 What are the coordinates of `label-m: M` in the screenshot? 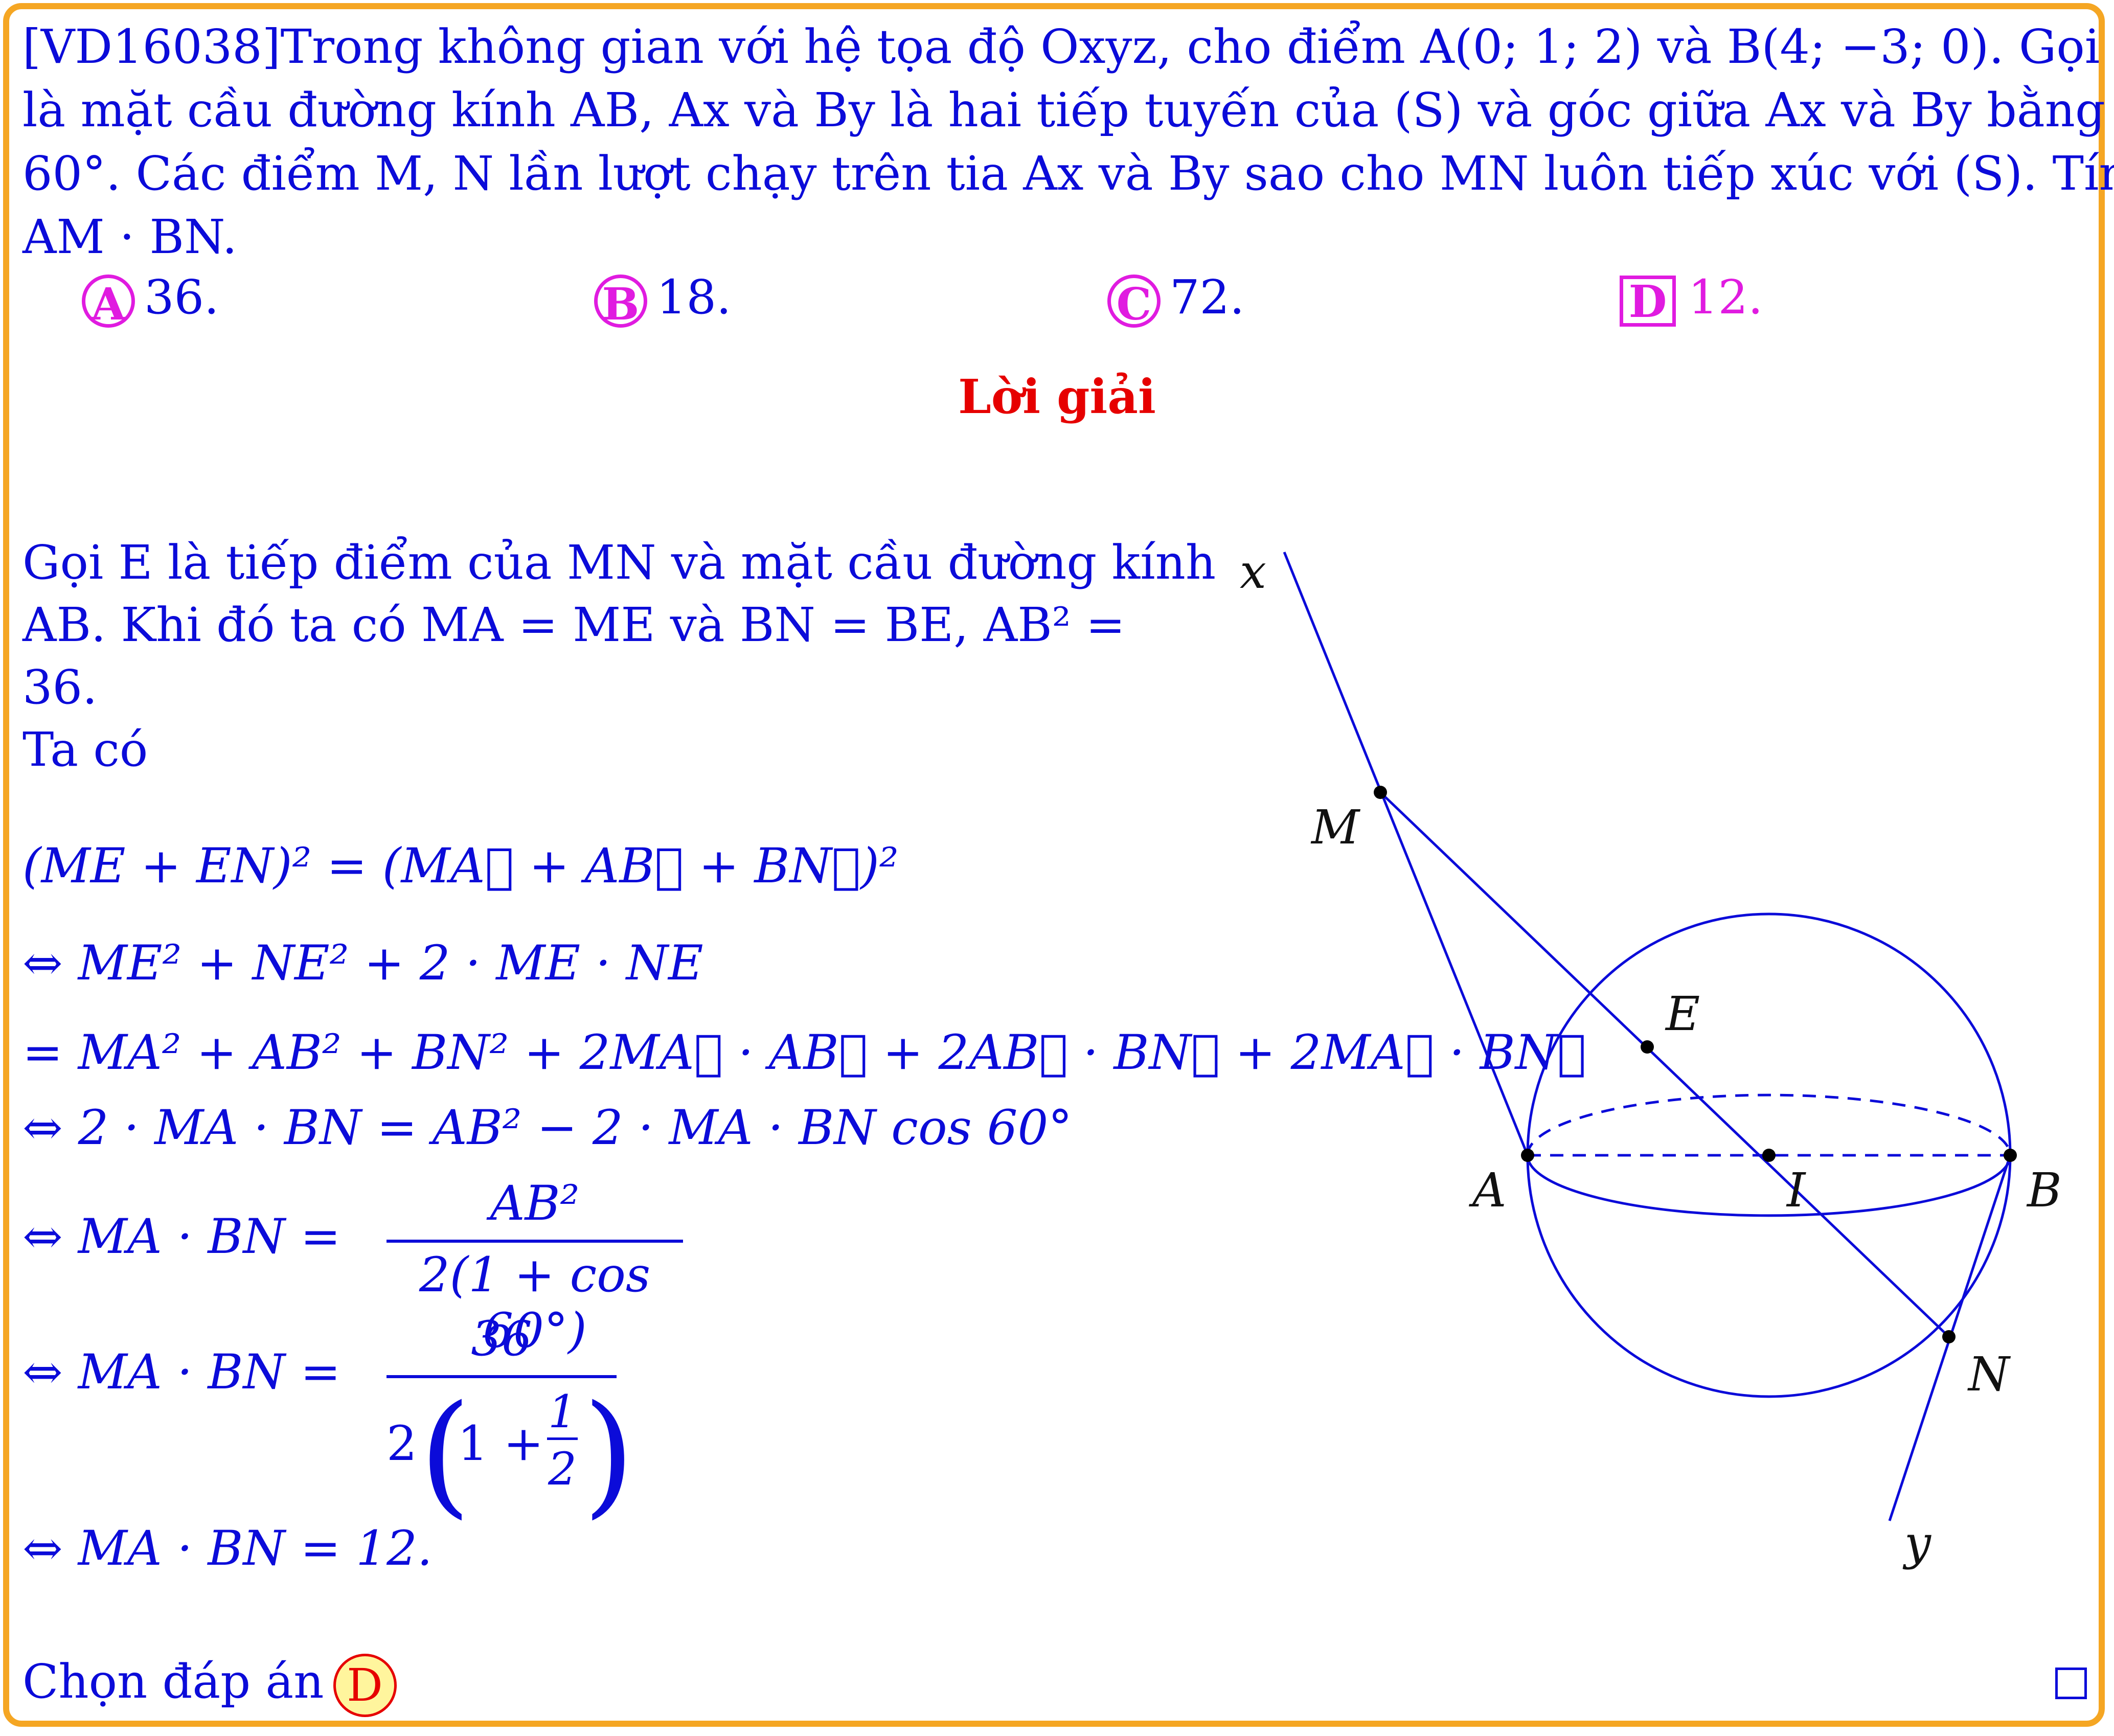 It's located at (1335, 827).